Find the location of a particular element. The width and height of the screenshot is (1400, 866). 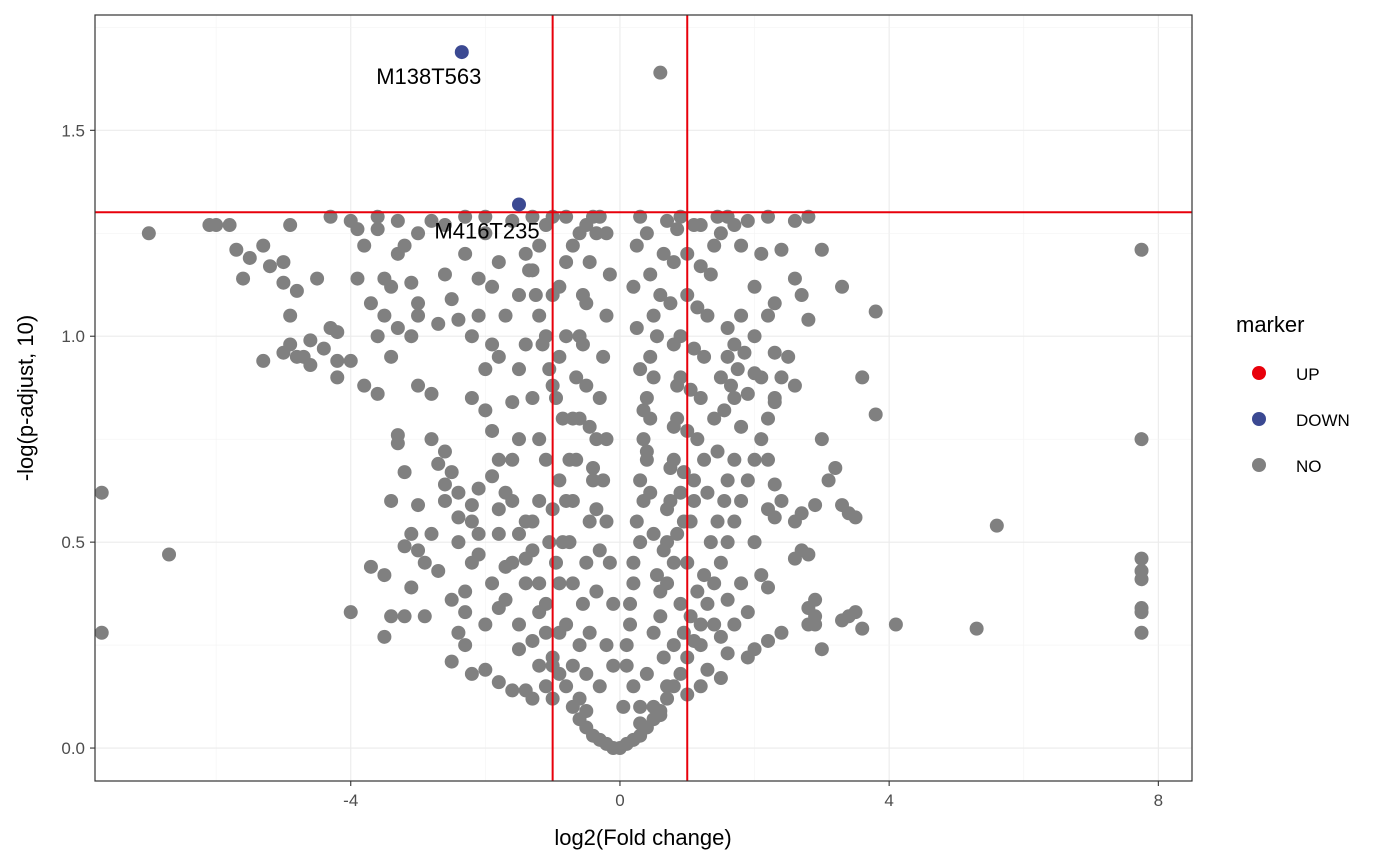

legend: marker UP DOWN NO is located at coordinates (1293, 394).